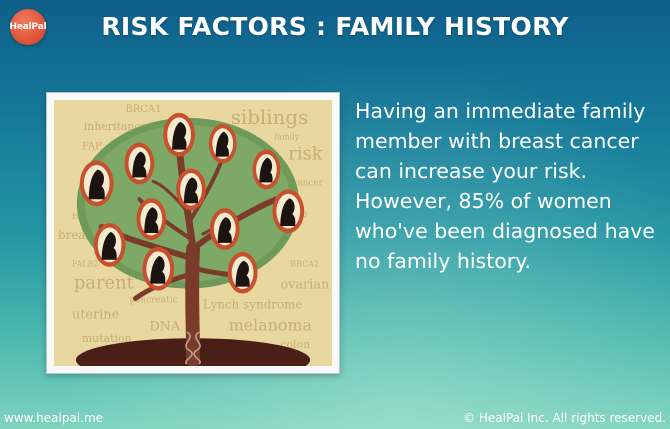 The image size is (670, 429). Describe the element at coordinates (270, 117) in the screenshot. I see `word-siblings: siblings` at that location.